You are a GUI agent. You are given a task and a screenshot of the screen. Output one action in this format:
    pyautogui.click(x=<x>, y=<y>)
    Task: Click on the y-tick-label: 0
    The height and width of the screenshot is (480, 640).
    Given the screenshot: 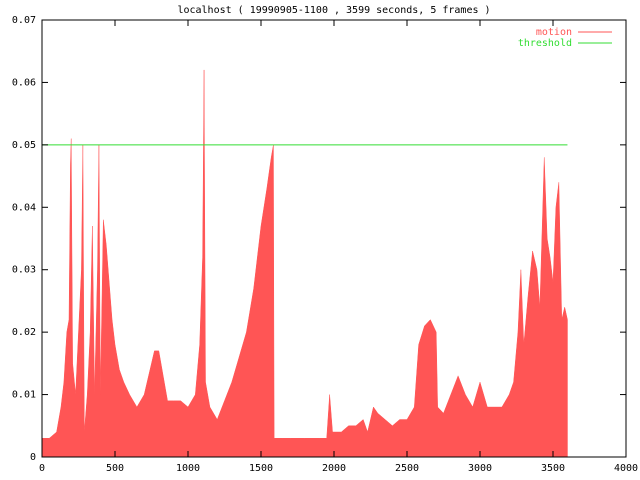 What is the action you would take?
    pyautogui.click(x=33, y=457)
    